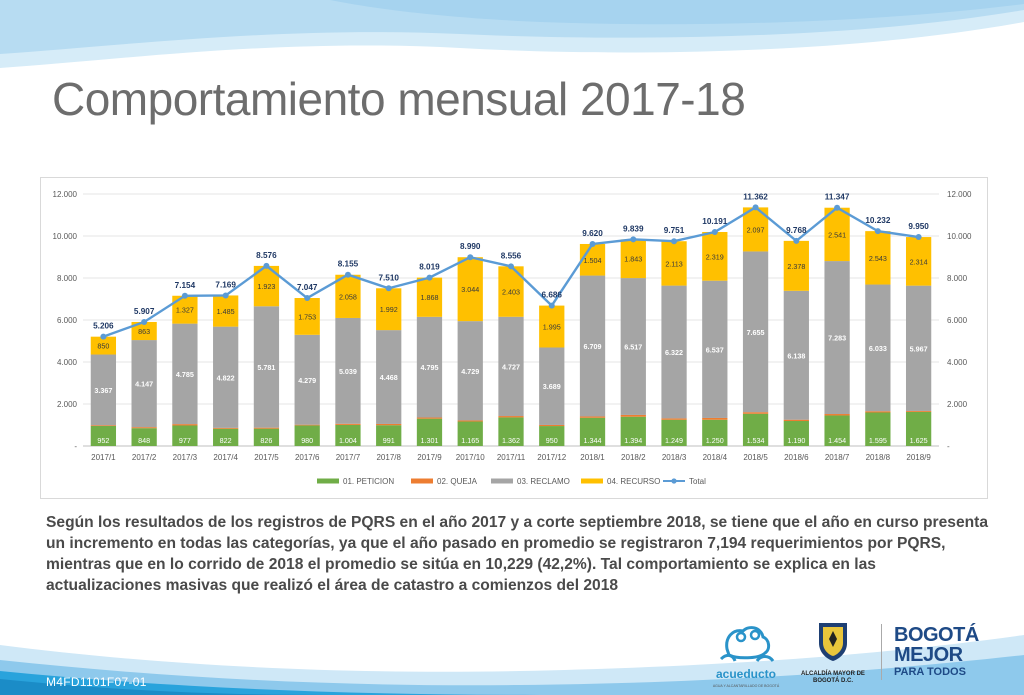 The width and height of the screenshot is (1024, 695). Describe the element at coordinates (511, 457) in the screenshot. I see `x-tick-label: 2017/11` at that location.